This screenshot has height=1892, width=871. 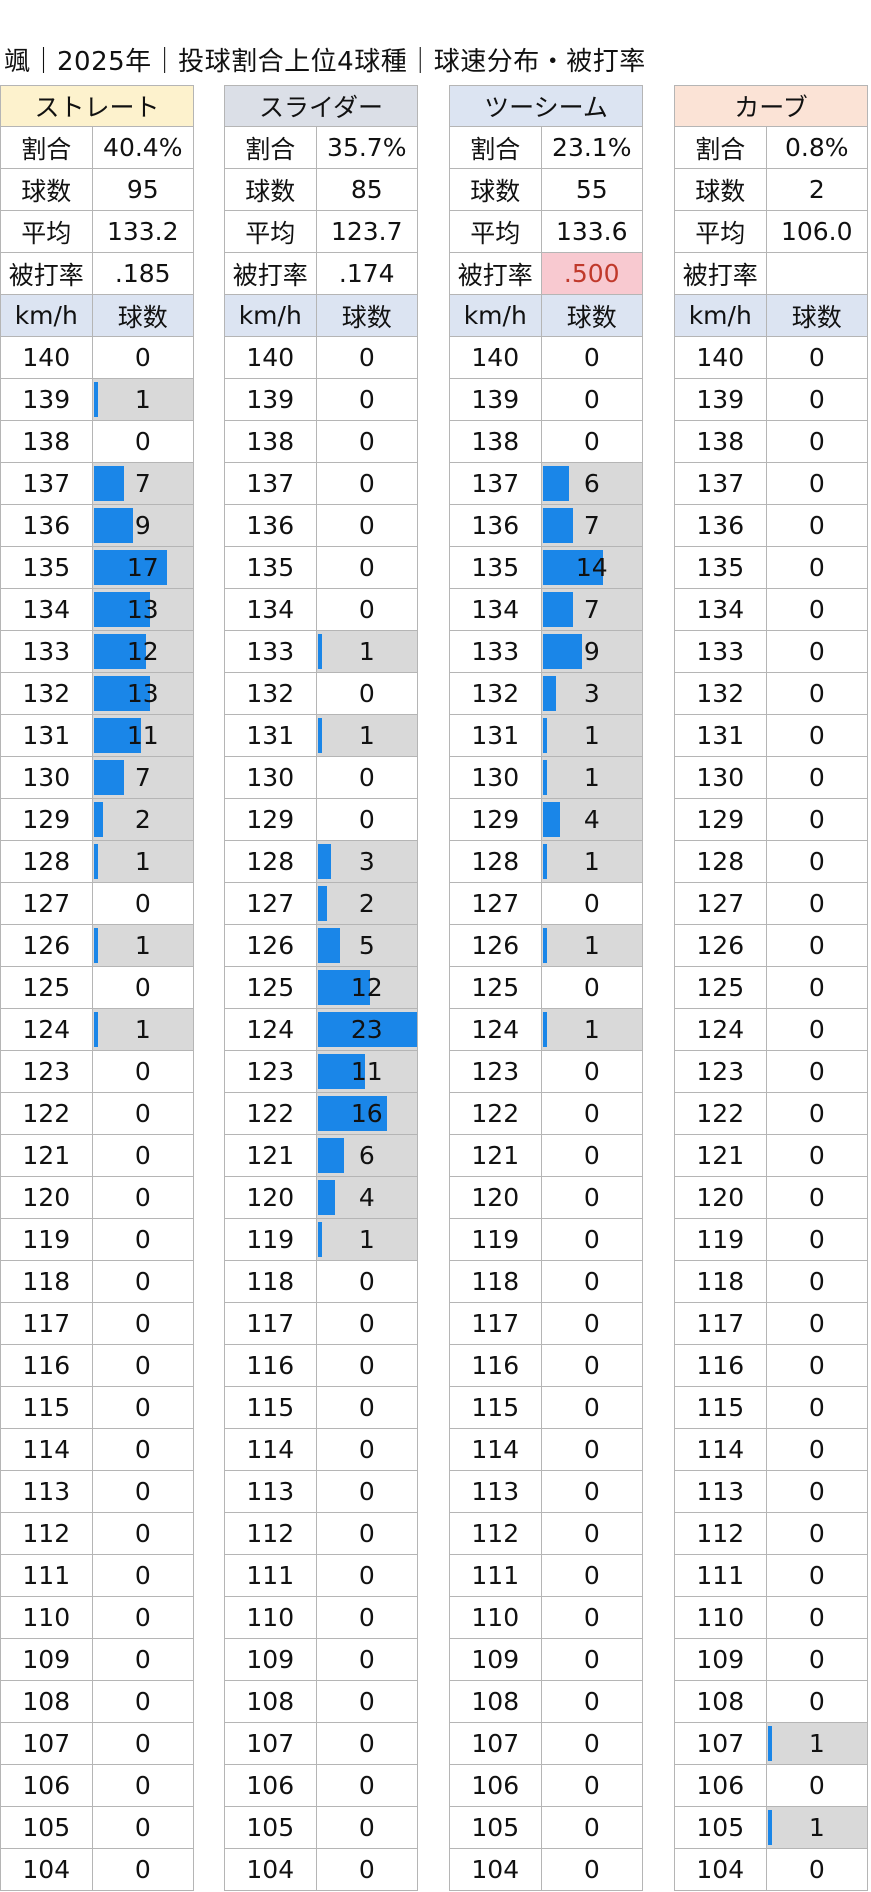 I want to click on stat-value: 55, so click(x=592, y=189).